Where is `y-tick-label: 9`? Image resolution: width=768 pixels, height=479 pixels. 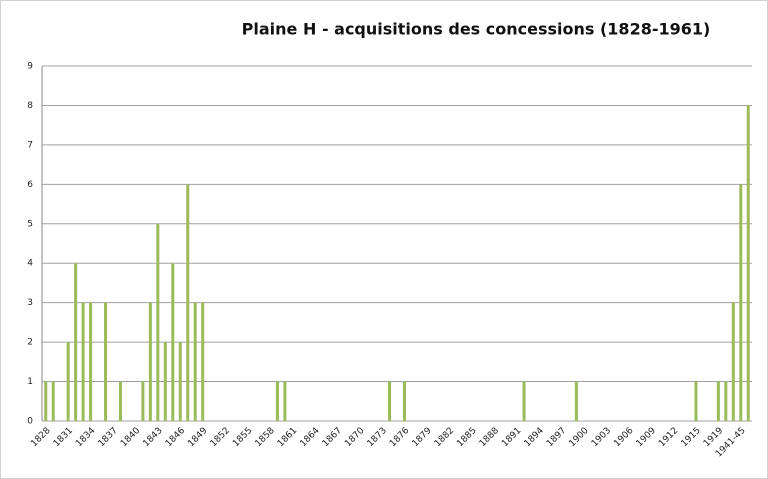 y-tick-label: 9 is located at coordinates (30, 67).